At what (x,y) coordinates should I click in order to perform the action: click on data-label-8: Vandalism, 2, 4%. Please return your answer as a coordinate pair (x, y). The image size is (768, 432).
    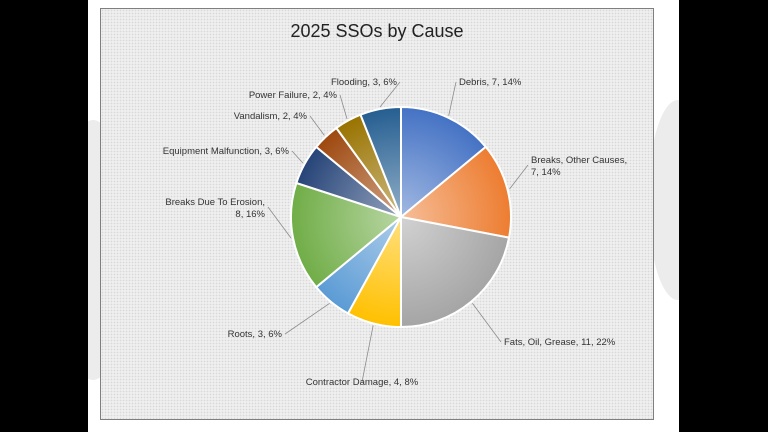
    Looking at the image, I should click on (271, 116).